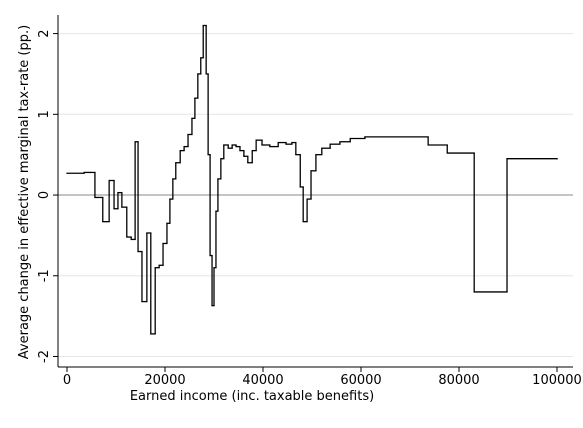 The height and width of the screenshot is (428, 583). What do you see at coordinates (44, 275) in the screenshot?
I see `y-tick-label: -1` at bounding box center [44, 275].